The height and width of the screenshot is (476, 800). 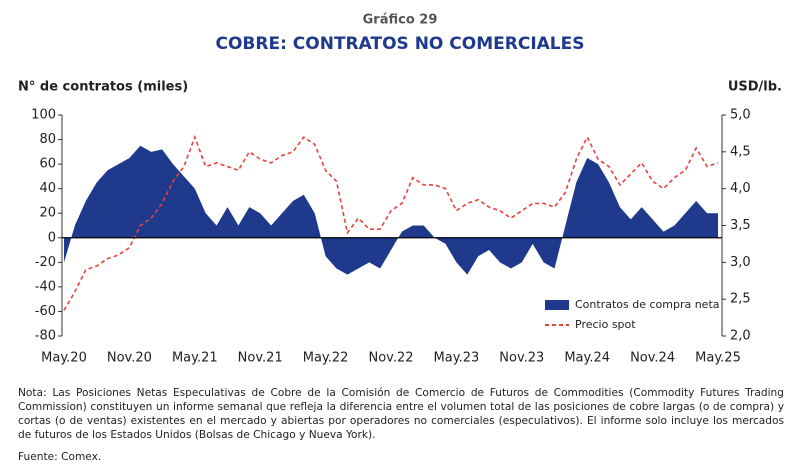 I want to click on x-tick-label: May.25, so click(x=718, y=358).